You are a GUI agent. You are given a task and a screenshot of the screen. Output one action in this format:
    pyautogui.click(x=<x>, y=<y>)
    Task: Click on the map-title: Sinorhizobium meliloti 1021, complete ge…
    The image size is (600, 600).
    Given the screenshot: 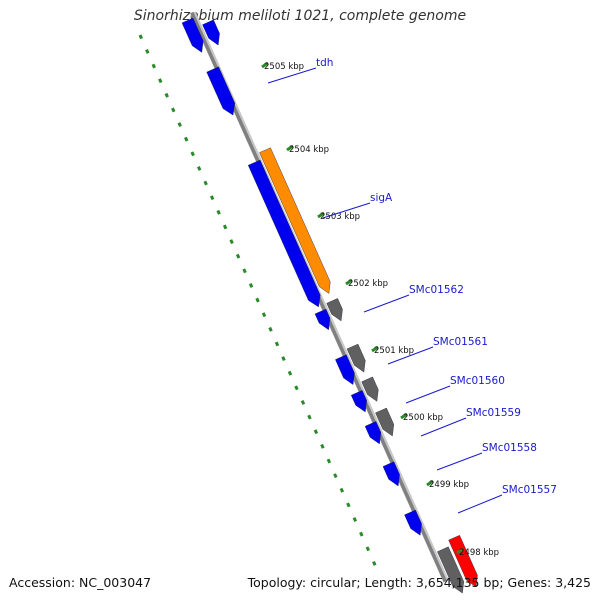 What is the action you would take?
    pyautogui.click(x=300, y=16)
    